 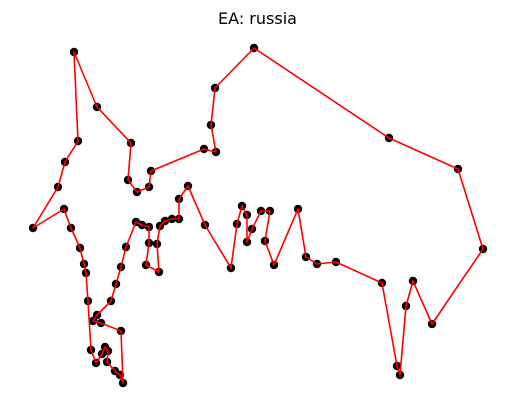 I want to click on chart-title: EA: russia, so click(x=257, y=18).